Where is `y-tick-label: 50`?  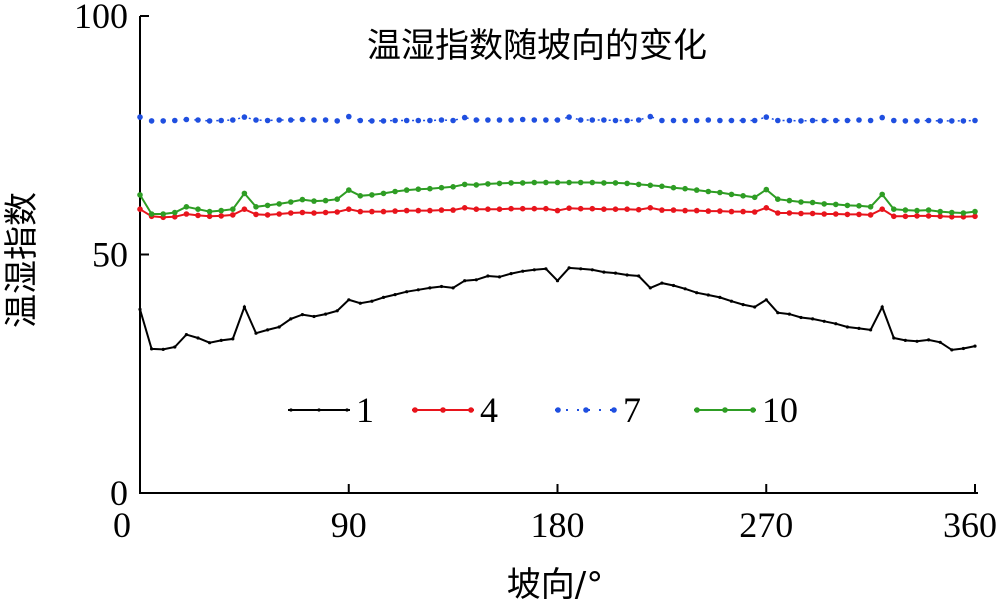
y-tick-label: 50 is located at coordinates (110, 255).